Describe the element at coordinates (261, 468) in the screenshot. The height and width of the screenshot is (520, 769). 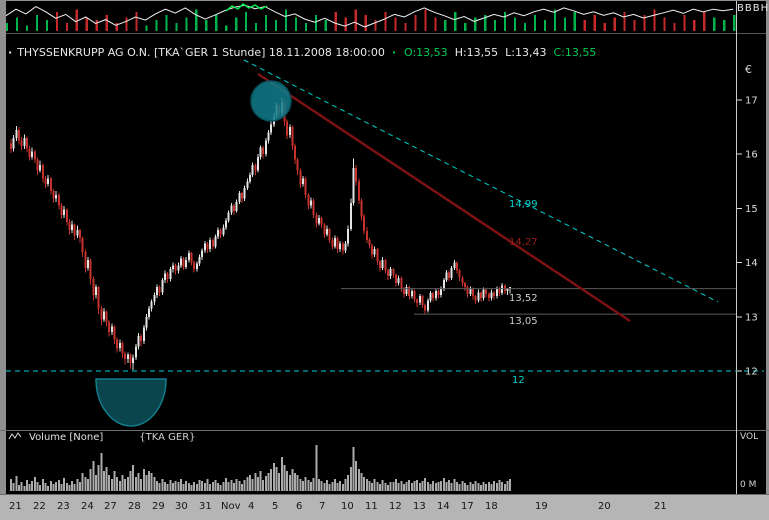
I see `volume-series` at that location.